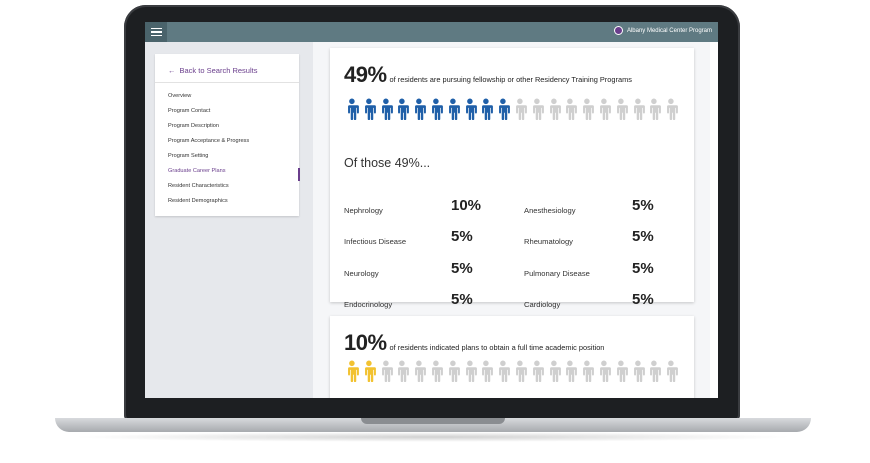  What do you see at coordinates (365, 74) in the screenshot?
I see `fellowship-percent: 49%` at bounding box center [365, 74].